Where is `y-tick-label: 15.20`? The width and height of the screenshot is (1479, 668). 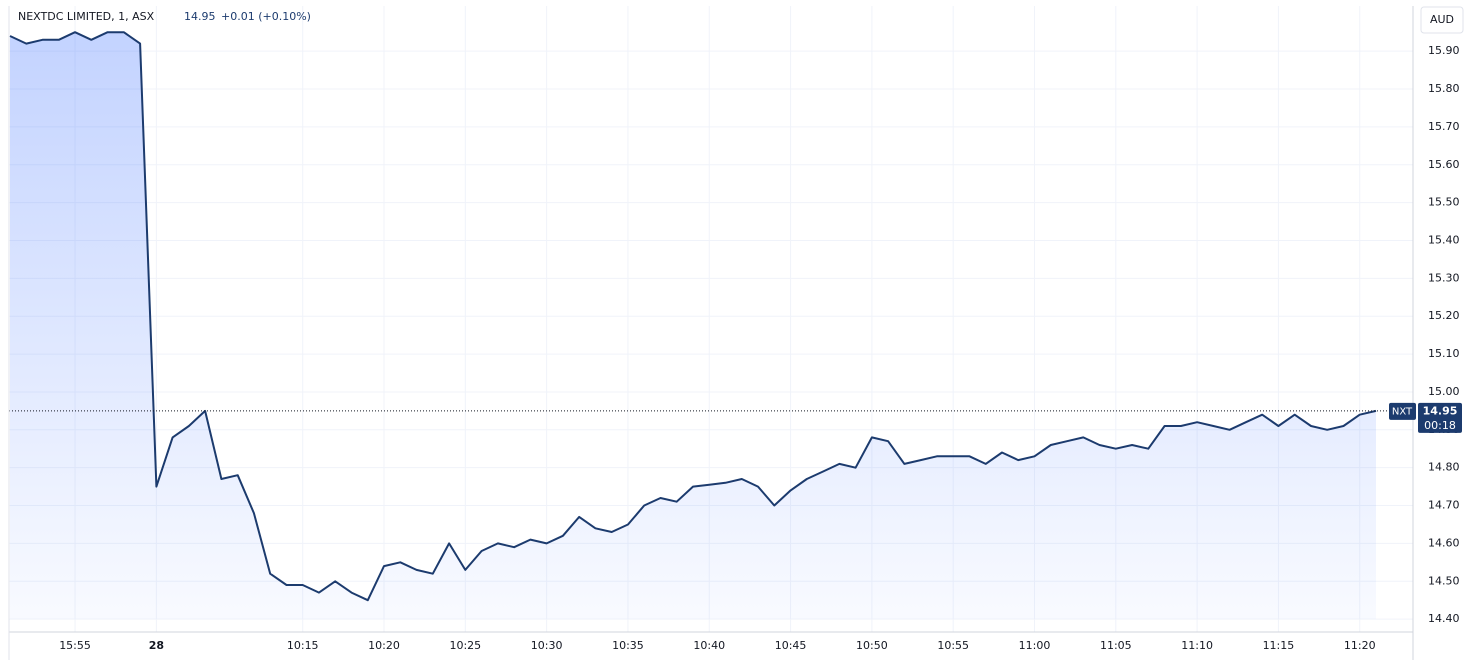
y-tick-label: 15.20 is located at coordinates (1444, 315).